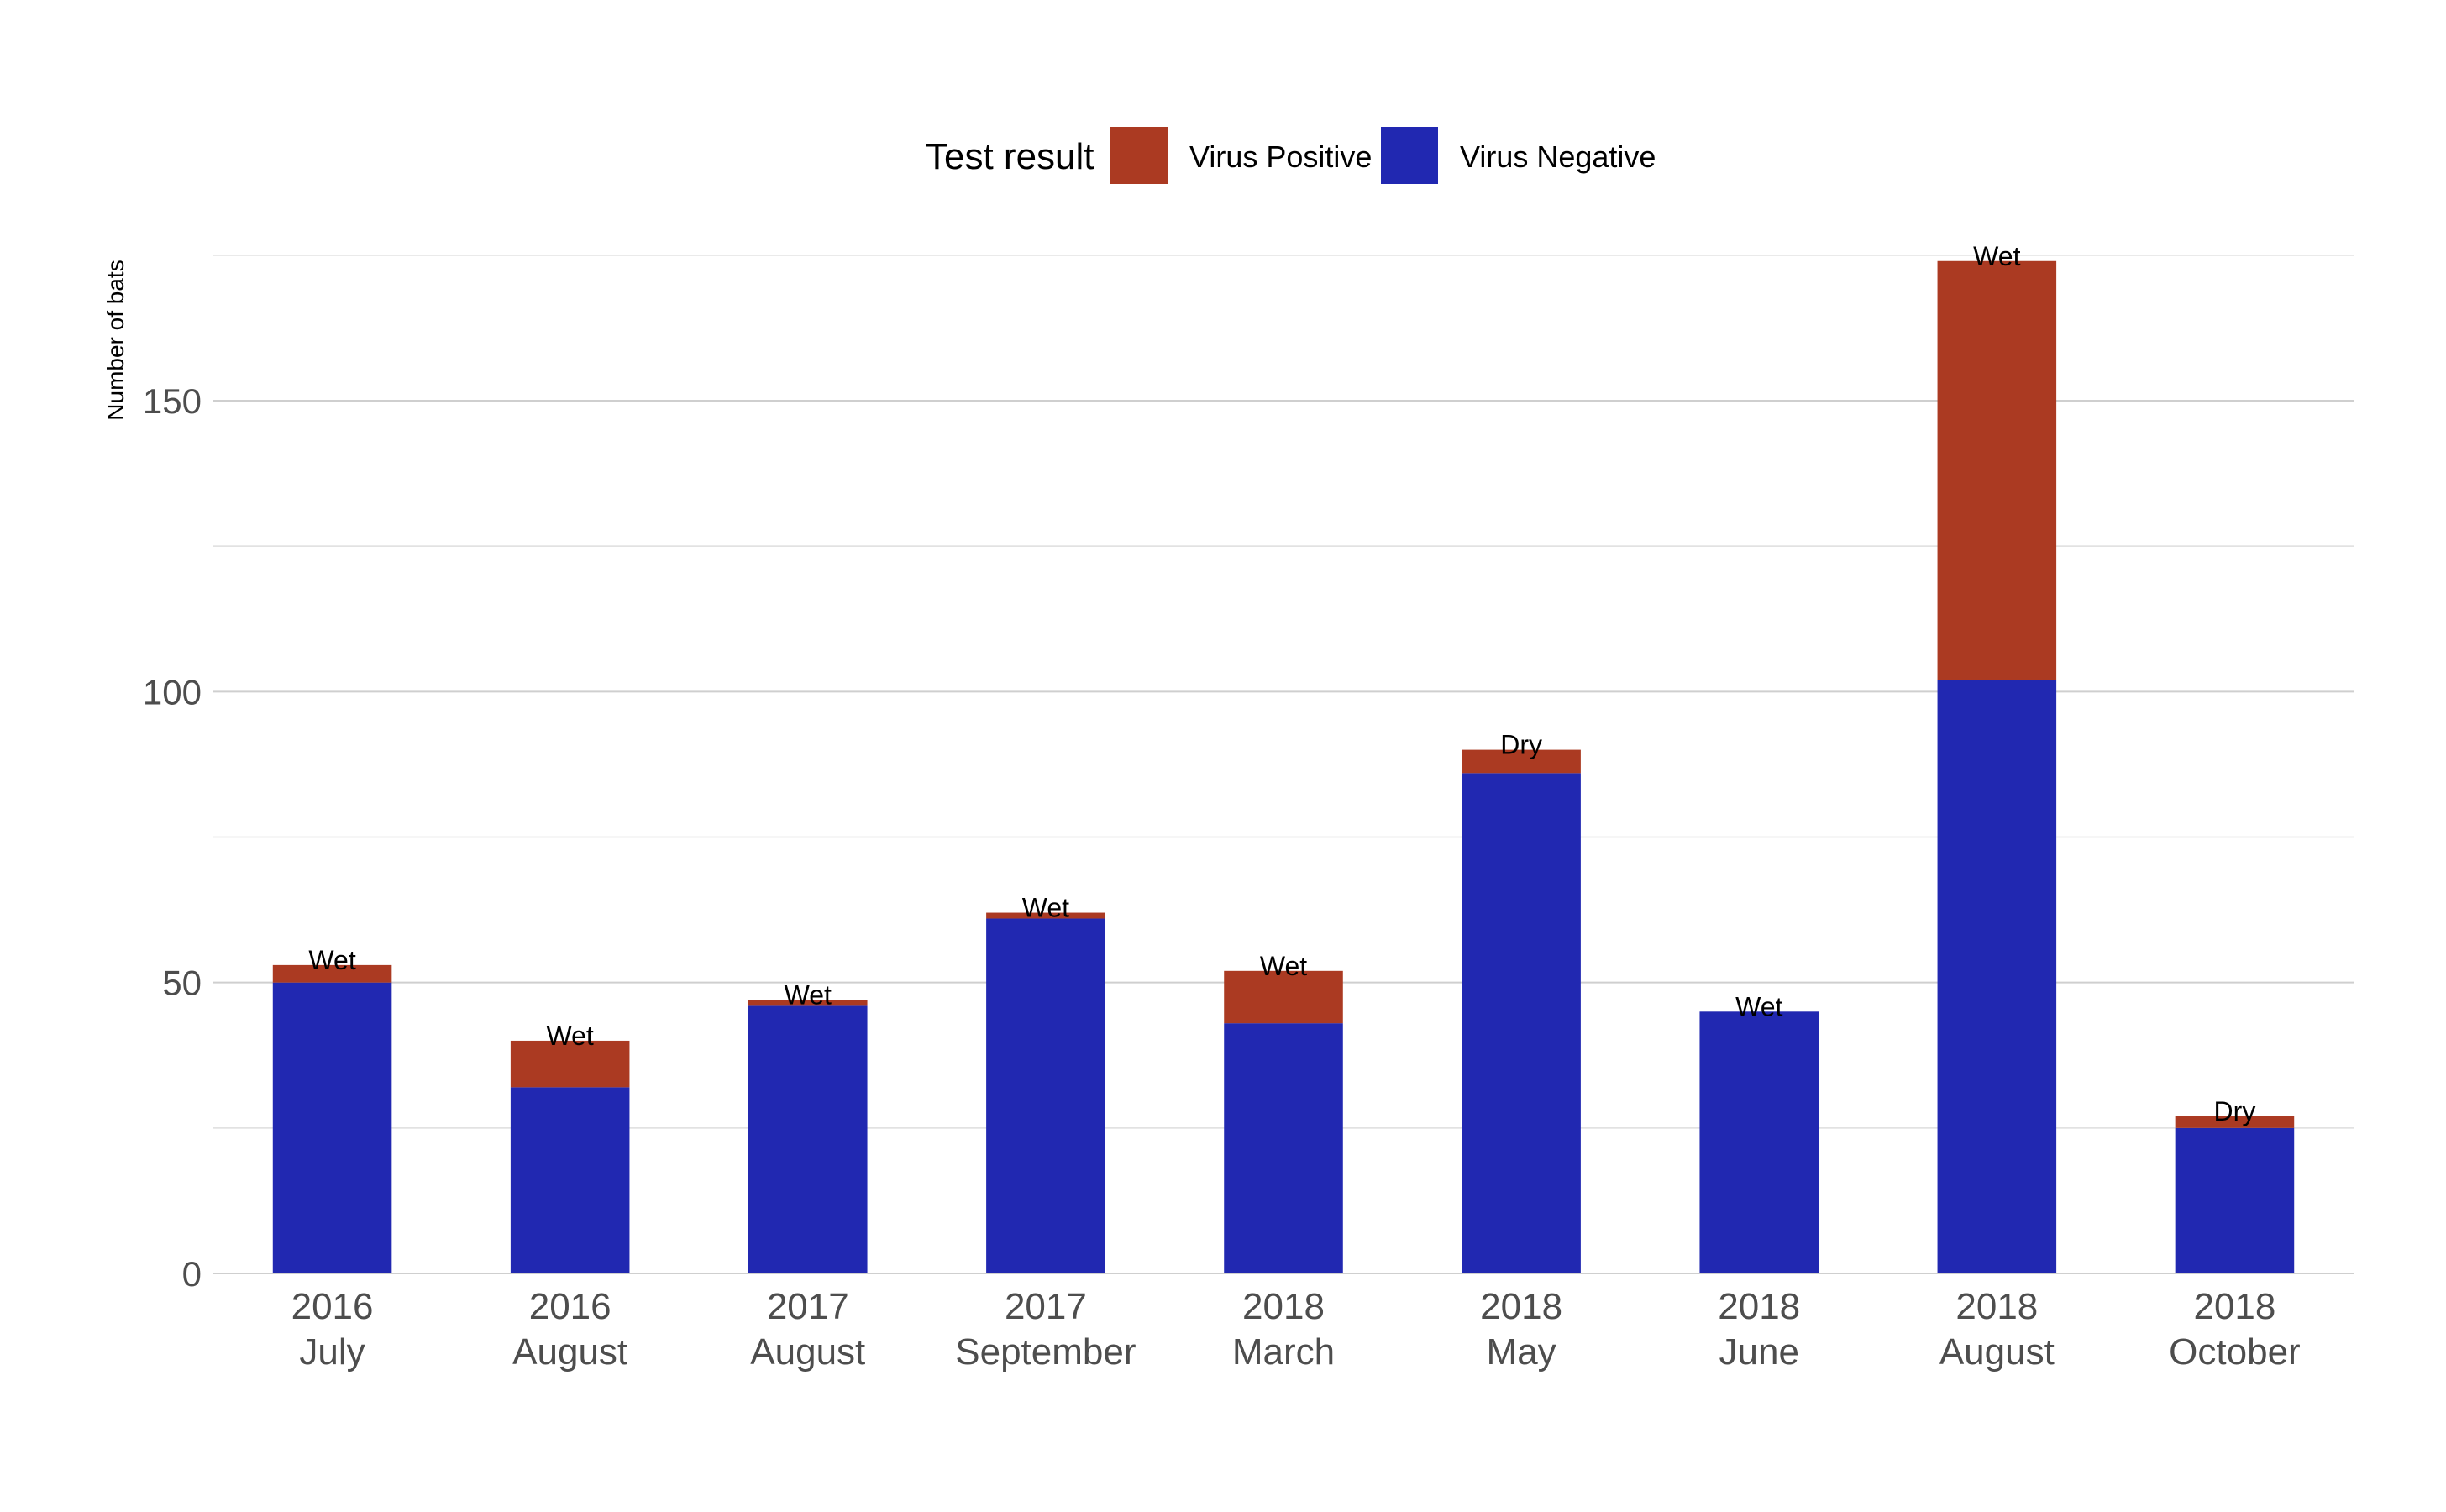 This screenshot has height=1512, width=2446. I want to click on legend-label-virus-positive: Virus Positive, so click(1280, 156).